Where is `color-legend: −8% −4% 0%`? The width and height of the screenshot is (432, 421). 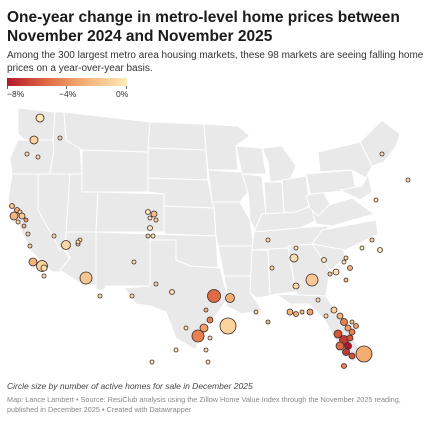 color-legend: −8% −4% 0% is located at coordinates (68, 89).